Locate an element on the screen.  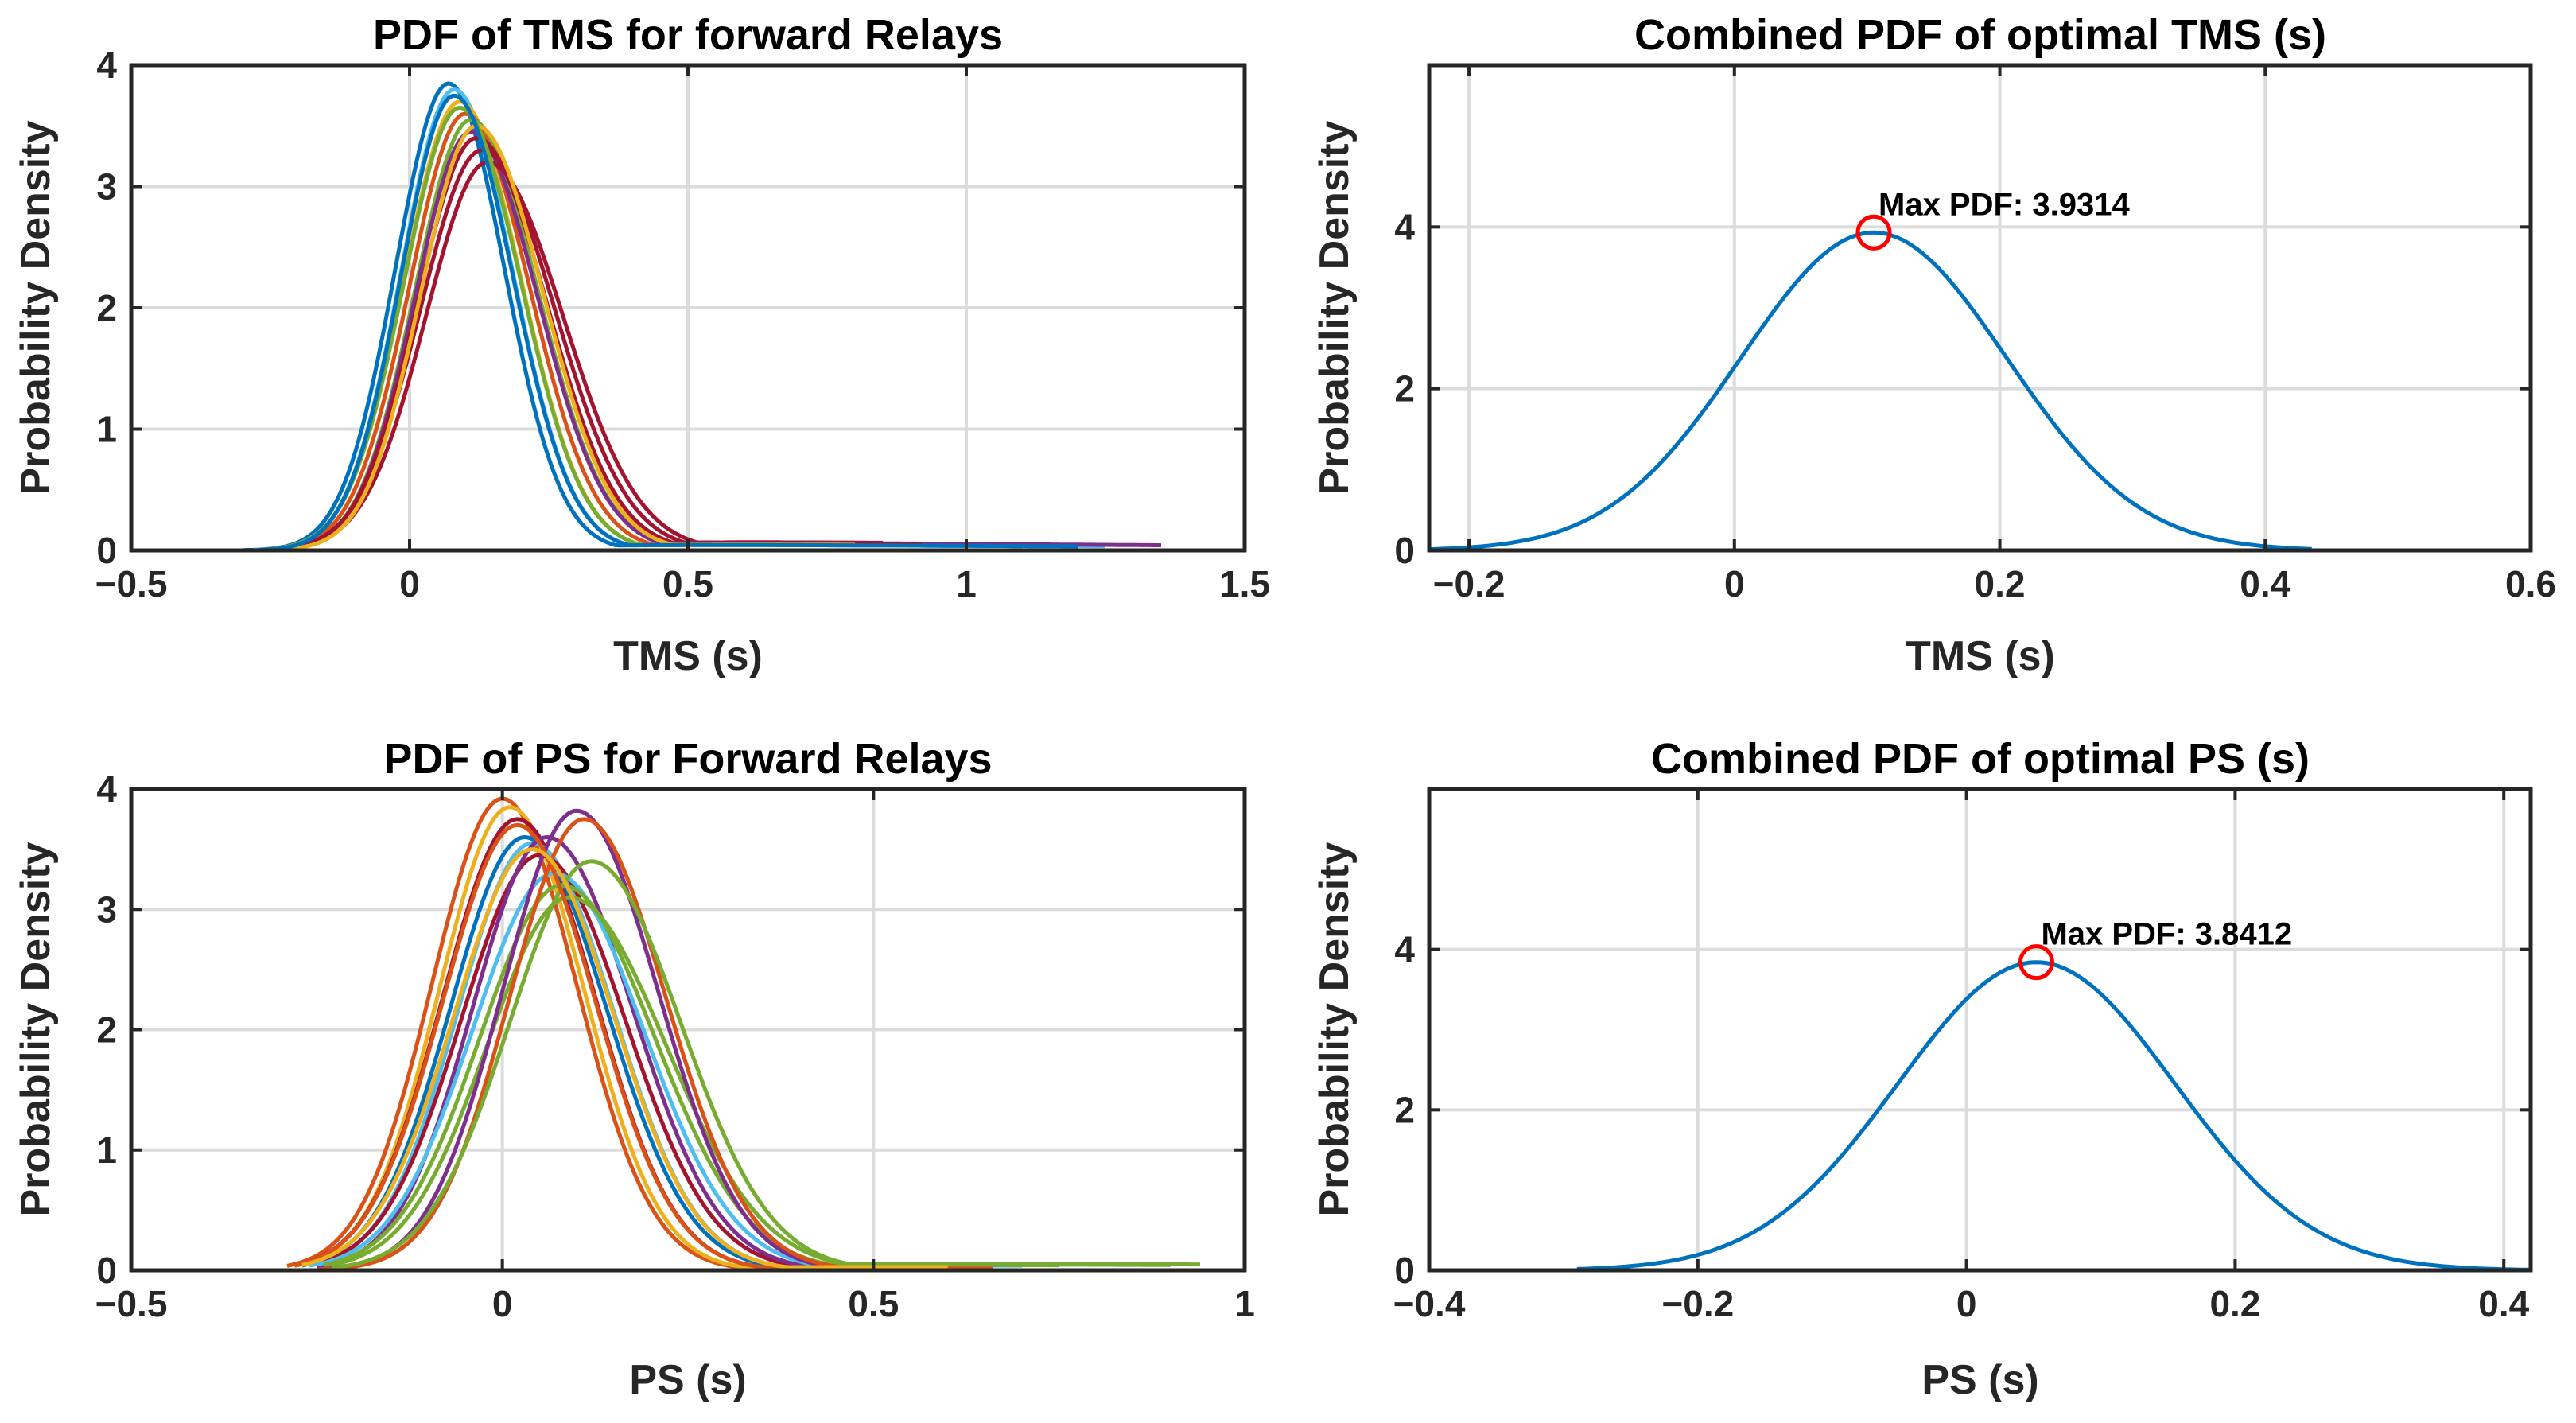
chart-title: Combined PDF of optimal TMS (s) is located at coordinates (1980, 35).